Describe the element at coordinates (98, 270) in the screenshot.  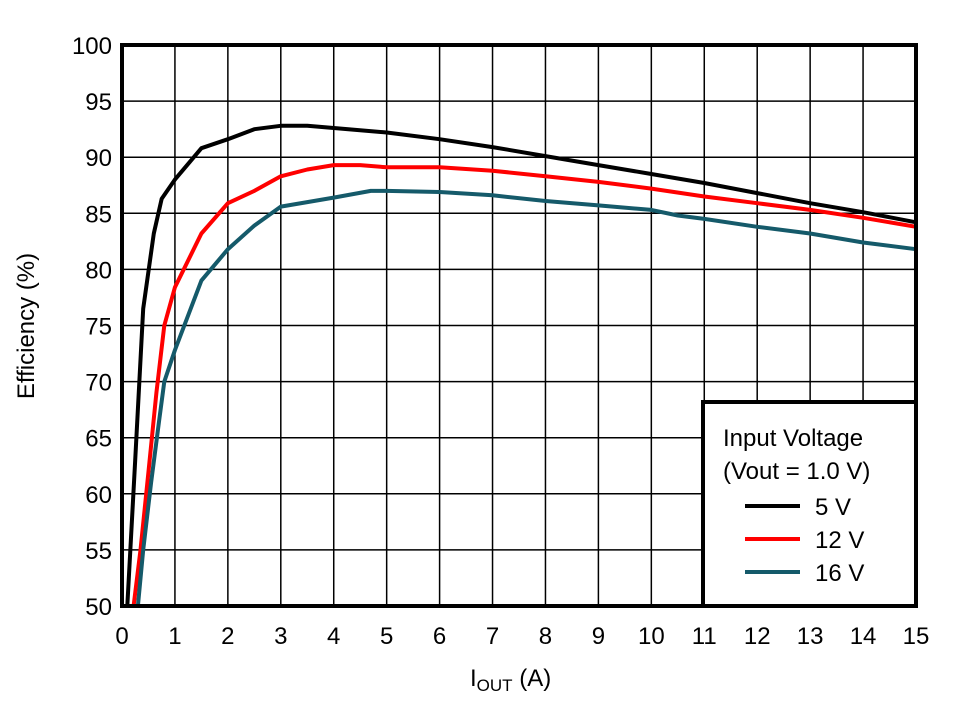
I see `y-tick-label: 80` at that location.